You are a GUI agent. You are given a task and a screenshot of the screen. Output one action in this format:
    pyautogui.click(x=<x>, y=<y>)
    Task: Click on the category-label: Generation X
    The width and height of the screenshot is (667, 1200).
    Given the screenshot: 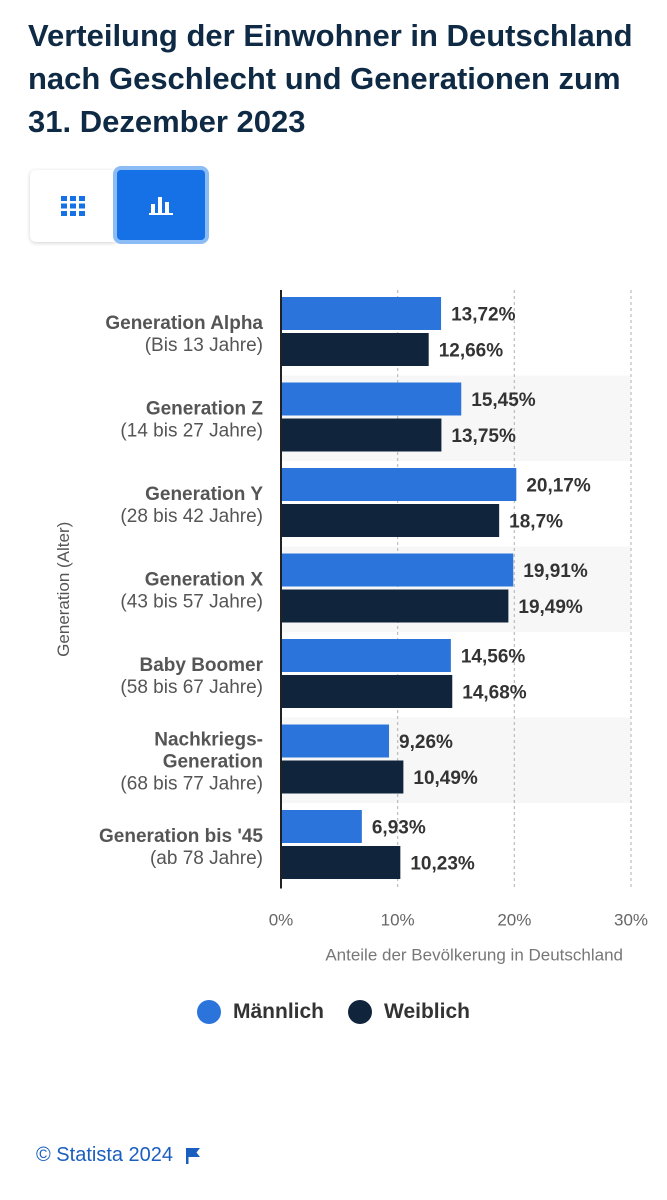 What is the action you would take?
    pyautogui.click(x=204, y=579)
    